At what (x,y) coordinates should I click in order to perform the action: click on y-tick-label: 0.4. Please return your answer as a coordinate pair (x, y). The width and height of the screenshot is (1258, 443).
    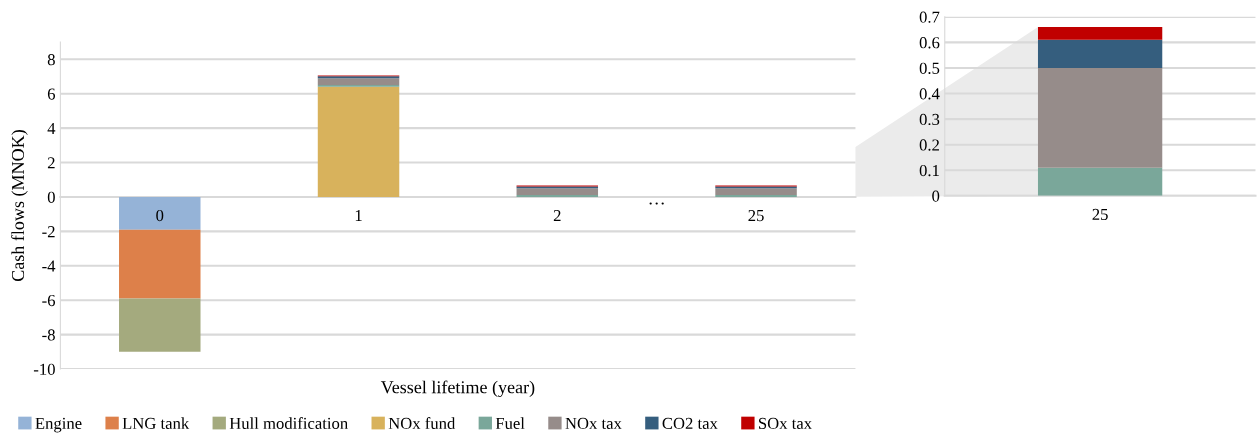
    Looking at the image, I should click on (929, 94).